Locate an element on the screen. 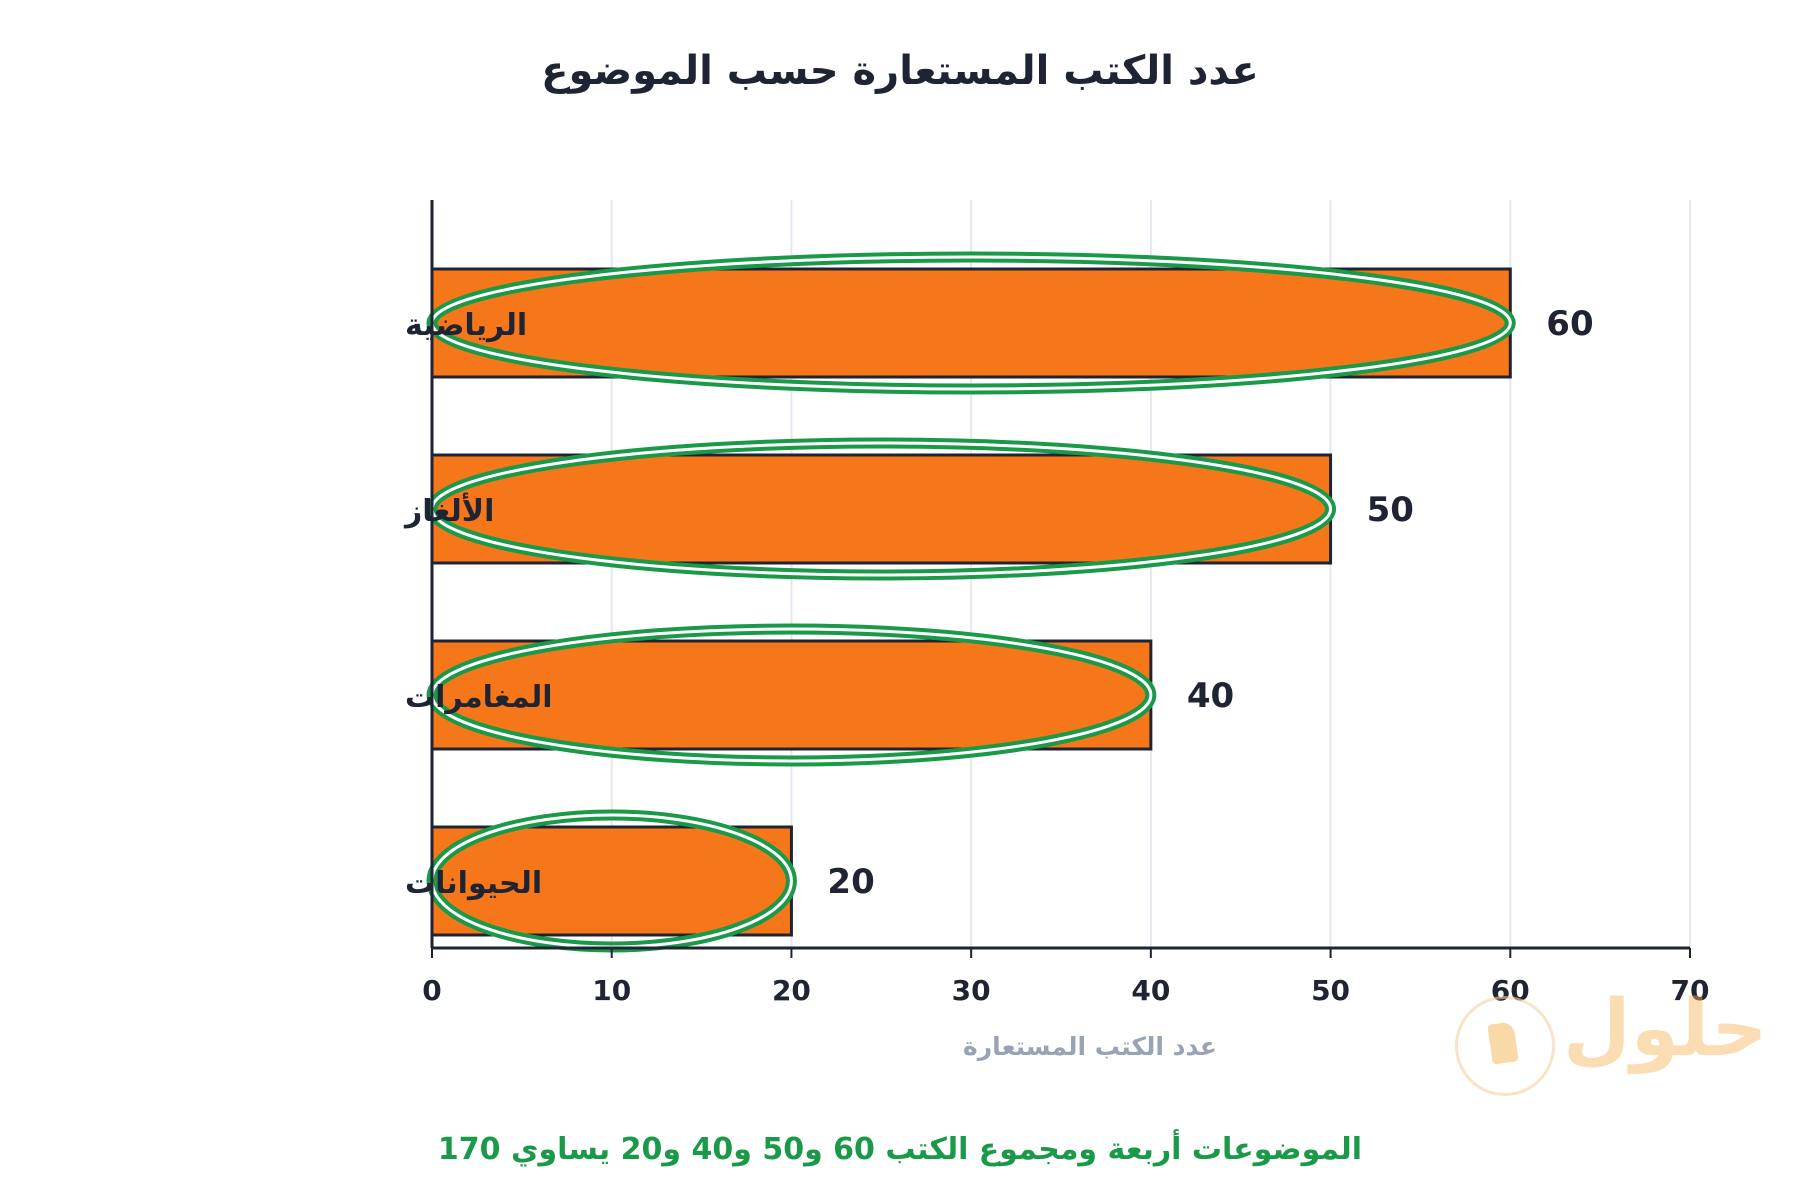  logo-text: حلول is located at coordinates (1665, 1029).